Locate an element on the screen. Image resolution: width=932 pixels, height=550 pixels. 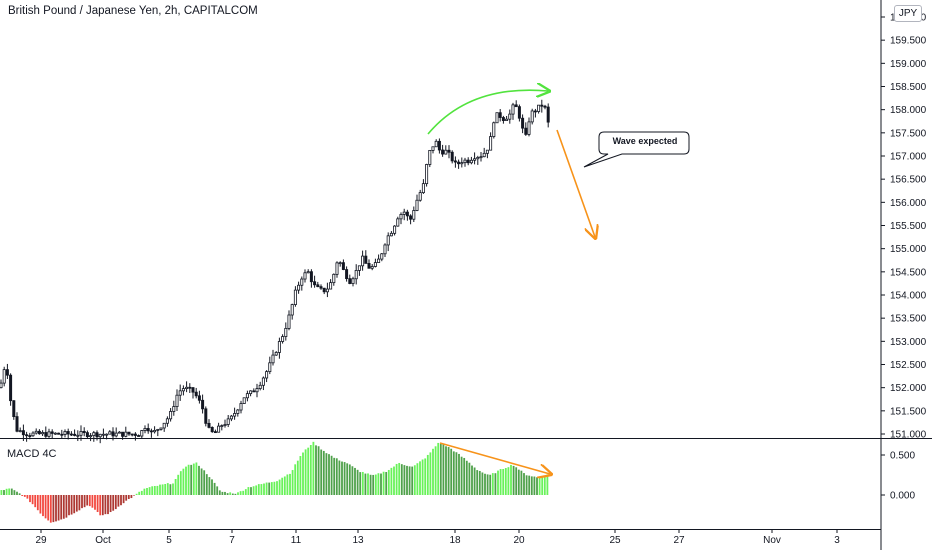
price-tick-label: 153.000 is located at coordinates (908, 342).